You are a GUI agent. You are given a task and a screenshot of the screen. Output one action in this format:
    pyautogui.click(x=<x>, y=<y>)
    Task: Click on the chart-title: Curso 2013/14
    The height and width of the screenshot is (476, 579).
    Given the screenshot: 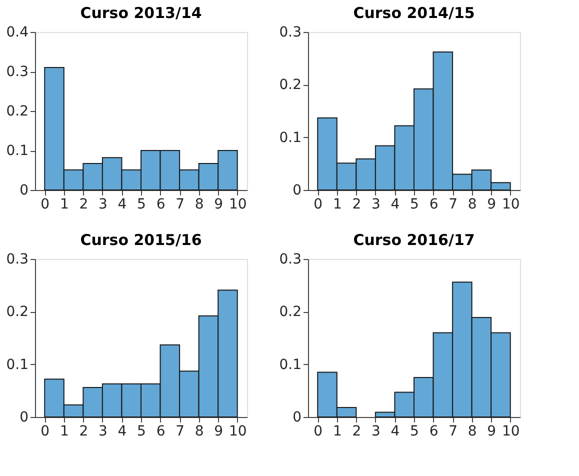 What is the action you would take?
    pyautogui.click(x=141, y=13)
    